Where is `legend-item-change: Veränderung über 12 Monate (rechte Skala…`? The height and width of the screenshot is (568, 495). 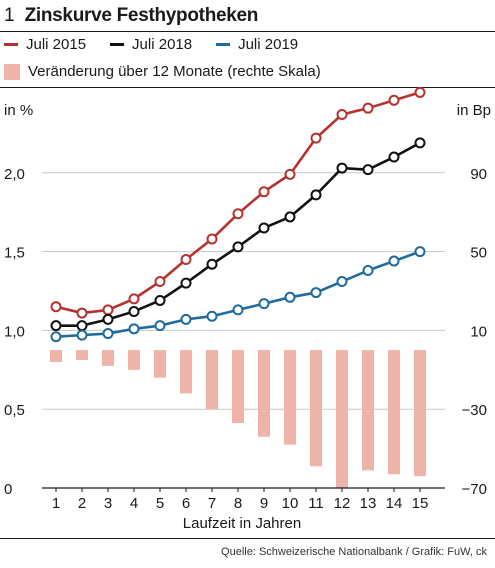 legend-item-change: Veränderung über 12 Monate (rechte Skala… is located at coordinates (162, 71).